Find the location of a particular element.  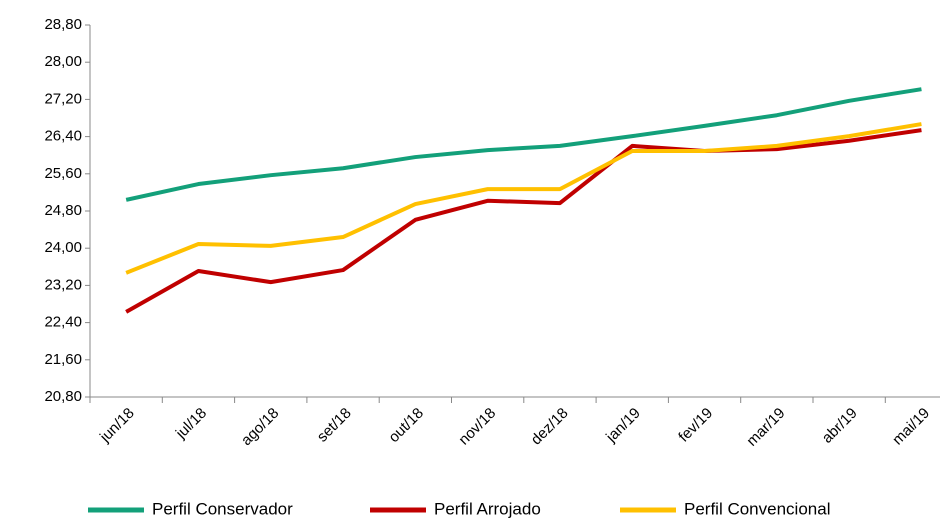

x-tick-label: ago/18 is located at coordinates (260, 427).